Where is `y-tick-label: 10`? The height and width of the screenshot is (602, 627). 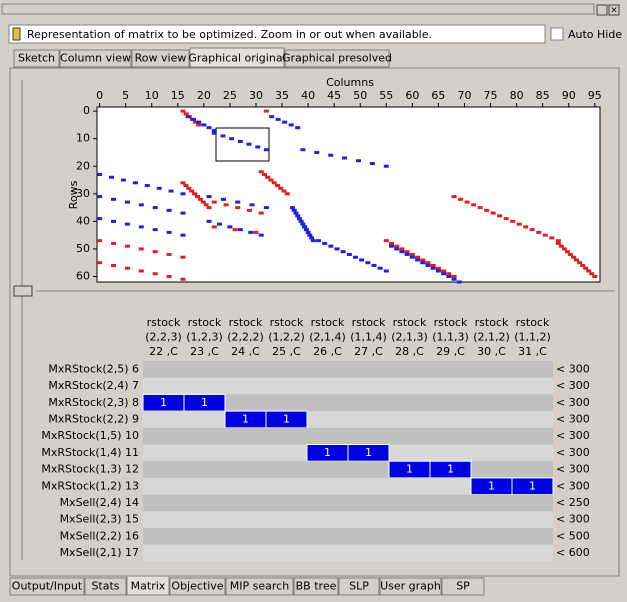 y-tick-label: 10 is located at coordinates (83, 138).